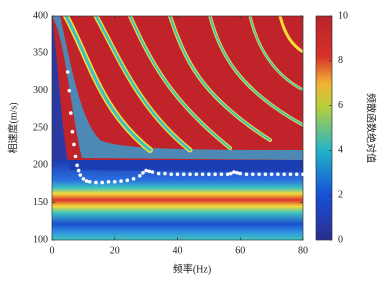 This screenshot has width=384, height=283. I want to click on colorbar-tick-label: 6, so click(340, 105).